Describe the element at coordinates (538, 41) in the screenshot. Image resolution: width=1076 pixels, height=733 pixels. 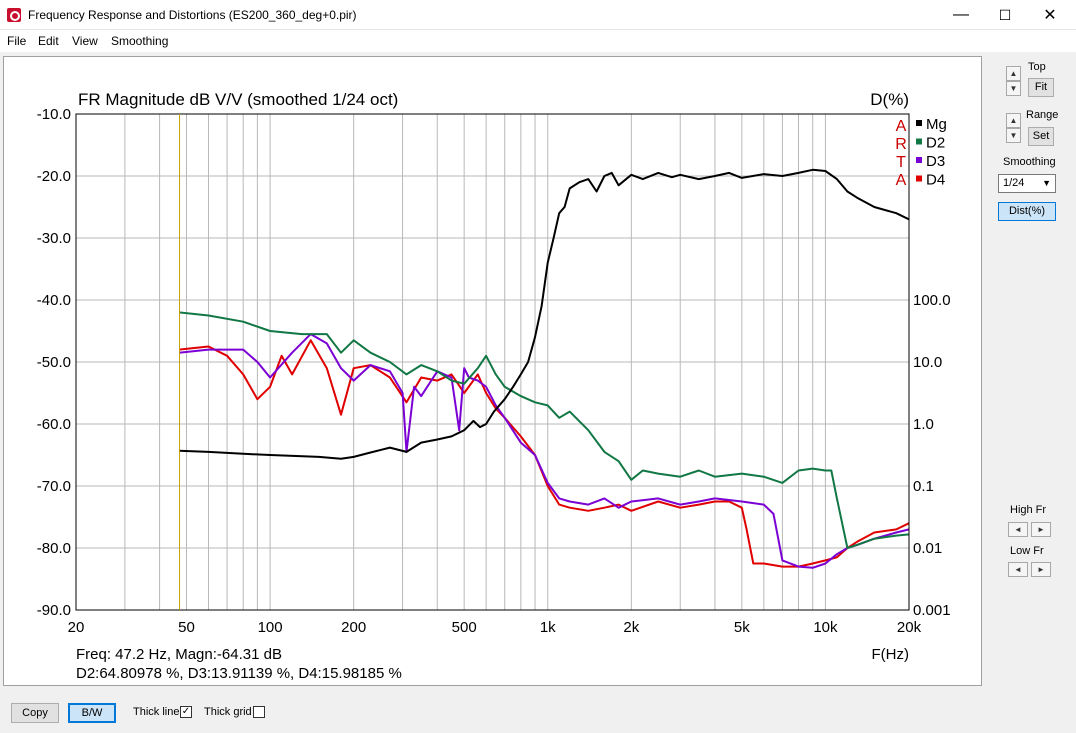
I see `menu-bar: File Edit View Smoothing` at that location.